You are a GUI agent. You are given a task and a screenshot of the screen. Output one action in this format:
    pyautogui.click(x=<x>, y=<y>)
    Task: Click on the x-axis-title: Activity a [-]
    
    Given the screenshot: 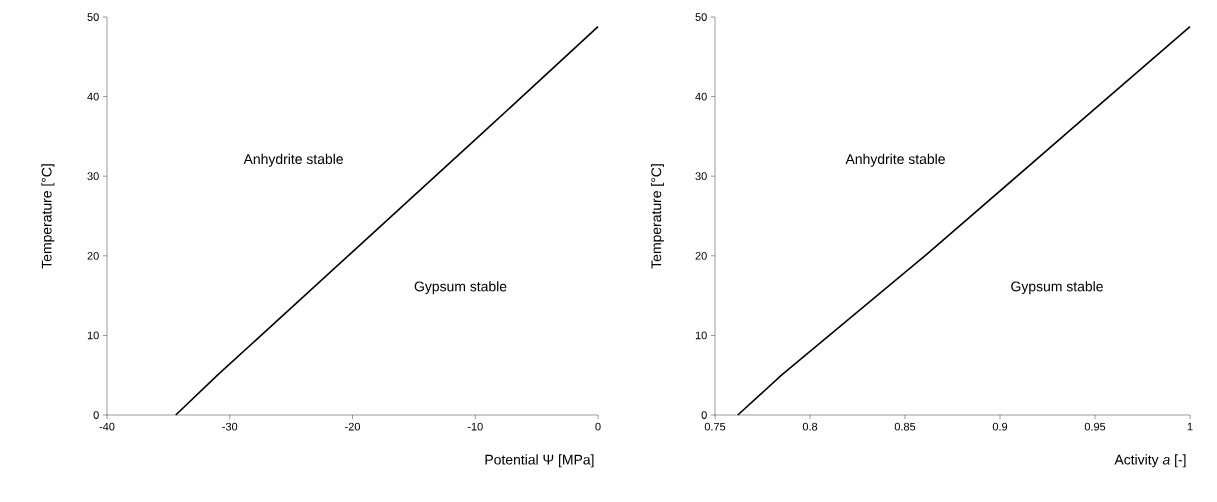 What is the action you would take?
    pyautogui.click(x=1150, y=461)
    